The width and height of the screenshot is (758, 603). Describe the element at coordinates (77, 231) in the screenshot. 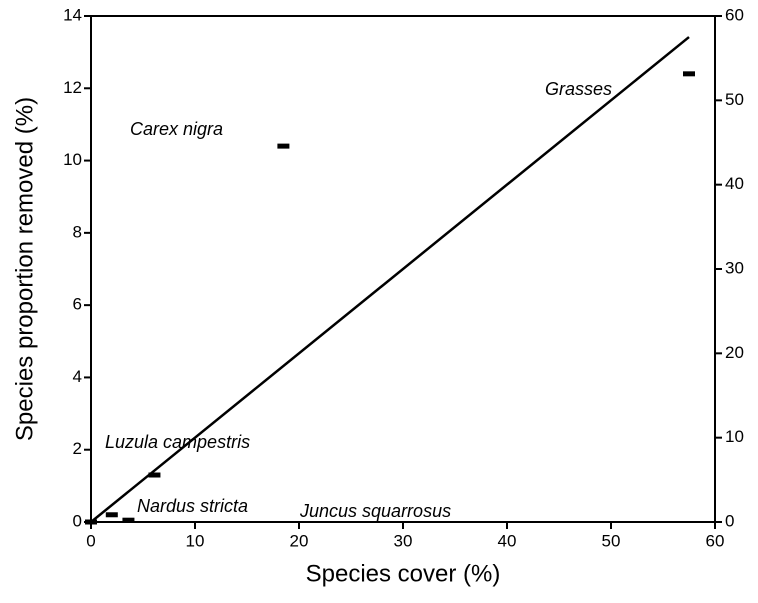

I see `y-tick-label: 8` at that location.